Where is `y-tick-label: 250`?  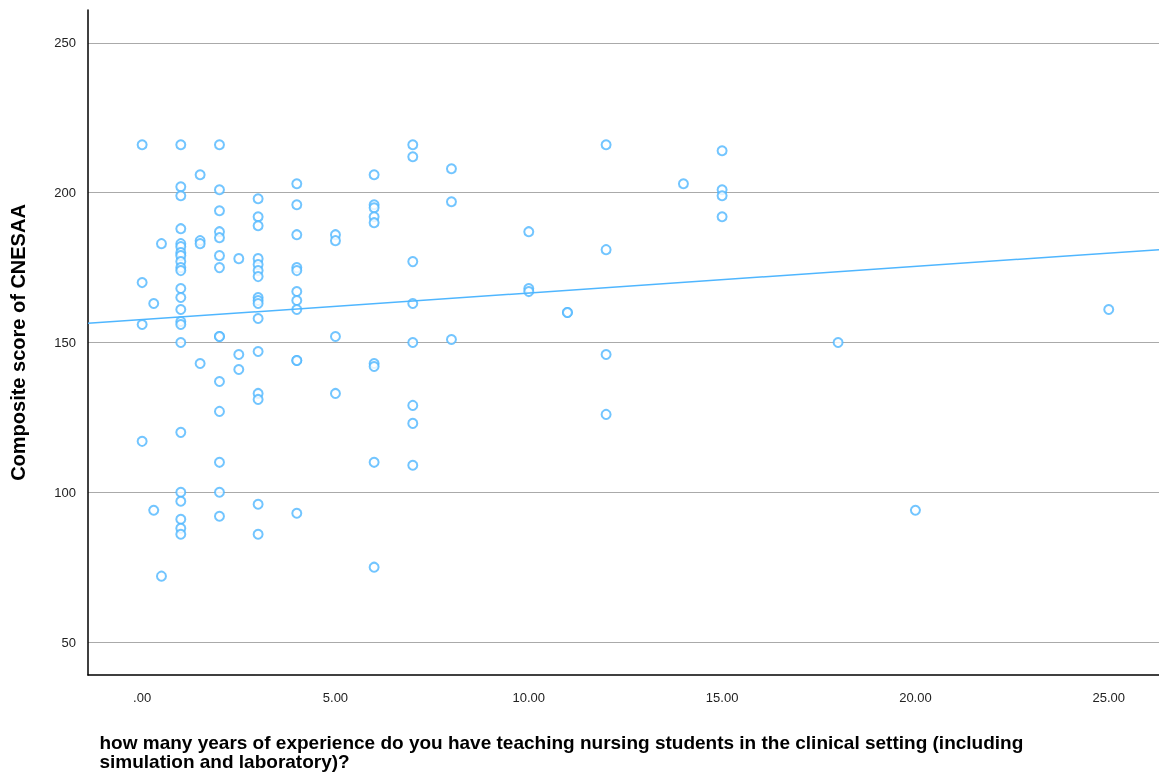 y-tick-label: 250 is located at coordinates (65, 43).